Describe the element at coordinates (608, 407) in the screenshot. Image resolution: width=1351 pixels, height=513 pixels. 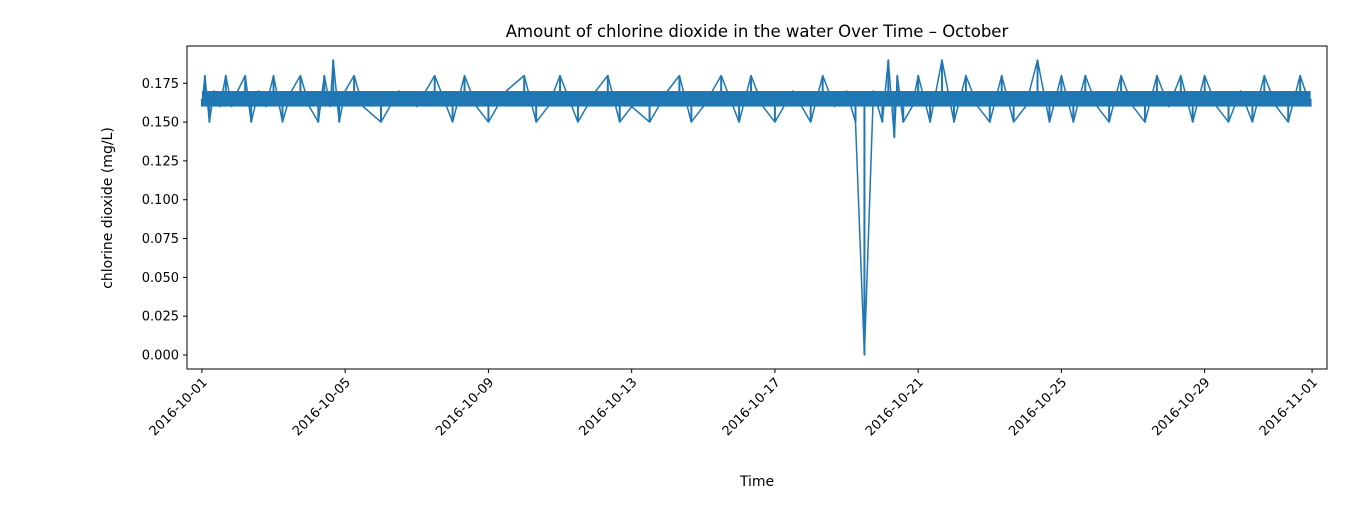
I see `x-tick-label: 2016-10-13` at that location.